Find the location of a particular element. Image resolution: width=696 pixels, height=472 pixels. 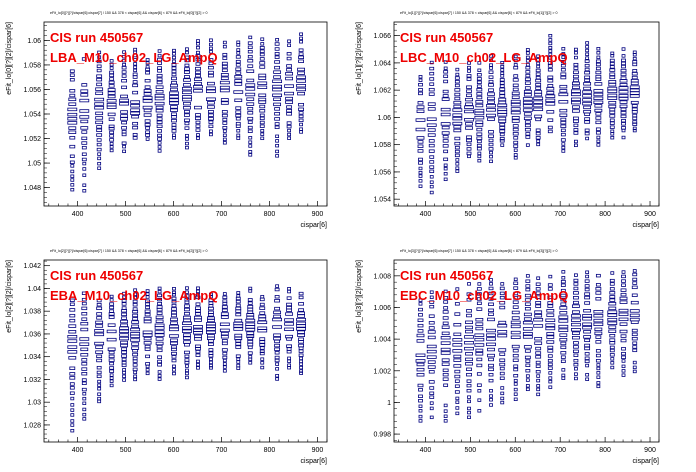

x-tick-label: 400 is located at coordinates (426, 450).